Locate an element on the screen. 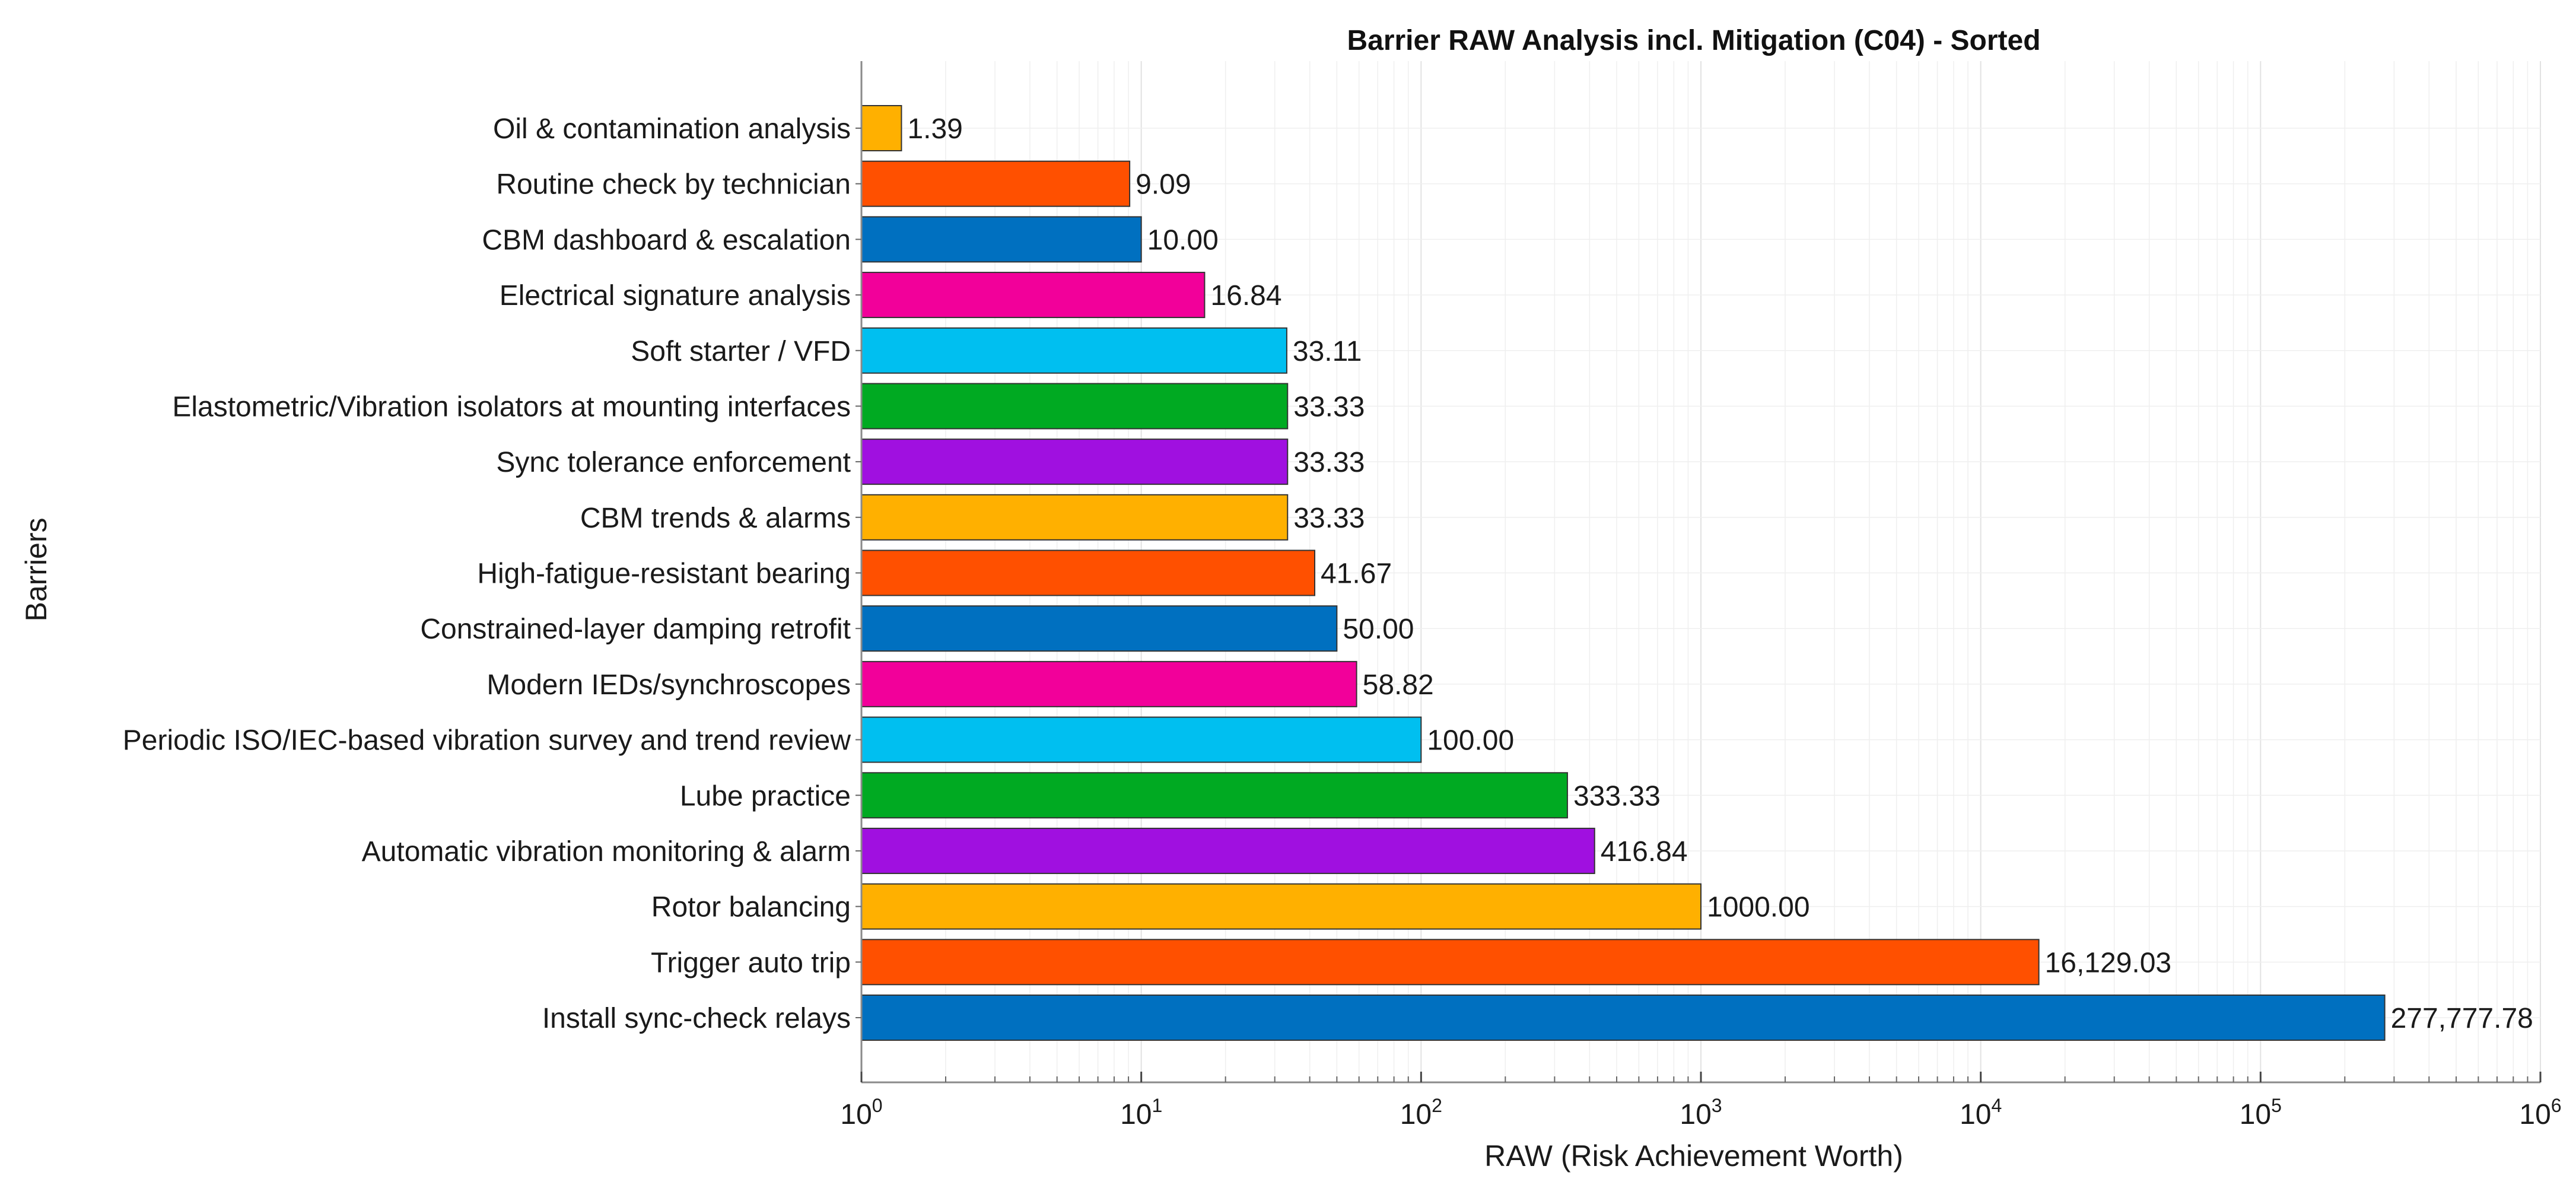  category-label: Electrical signature analysis is located at coordinates (675, 296).